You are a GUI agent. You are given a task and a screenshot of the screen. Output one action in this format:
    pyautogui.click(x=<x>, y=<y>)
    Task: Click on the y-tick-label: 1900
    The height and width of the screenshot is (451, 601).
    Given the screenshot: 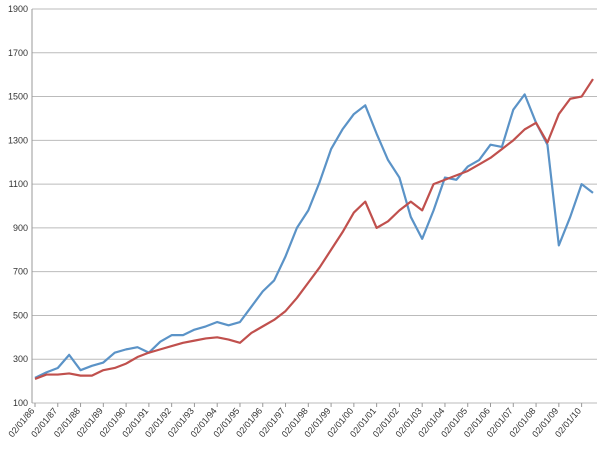 What is the action you would take?
    pyautogui.click(x=18, y=9)
    